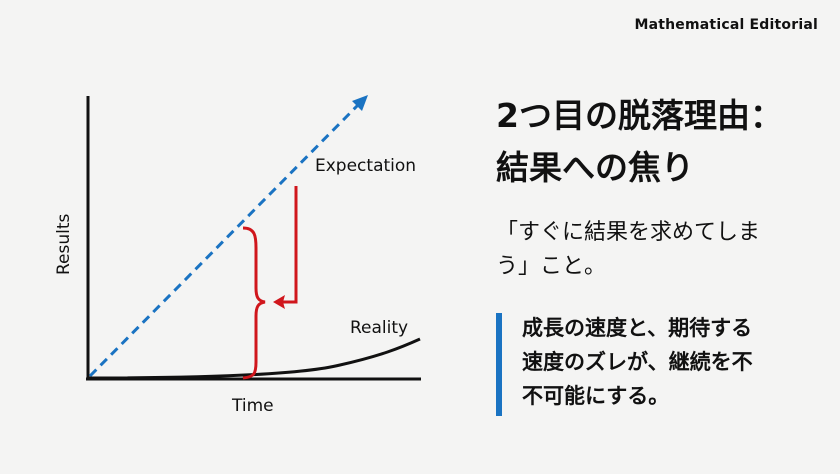  I want to click on gap-brace, so click(254, 303).